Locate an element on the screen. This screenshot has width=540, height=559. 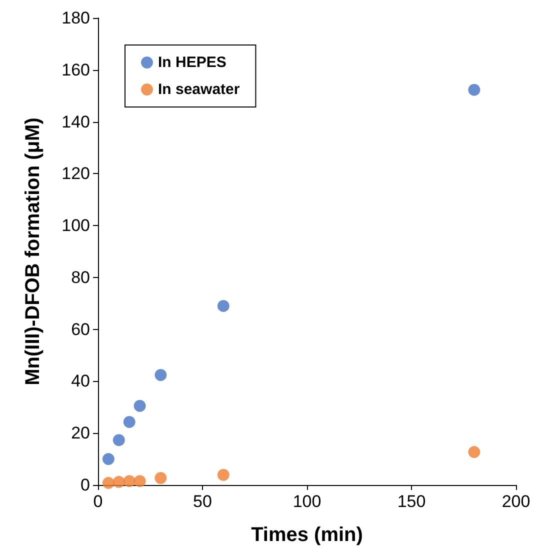
legend-label: In HEPES is located at coordinates (192, 62).